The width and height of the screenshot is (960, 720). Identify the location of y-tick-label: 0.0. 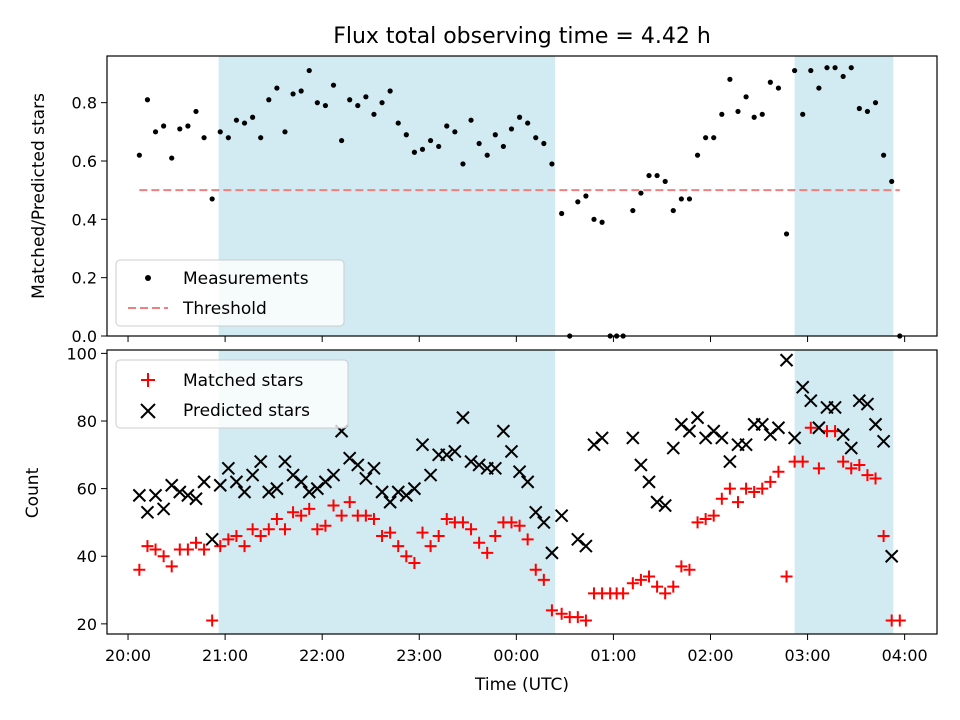
(84, 336).